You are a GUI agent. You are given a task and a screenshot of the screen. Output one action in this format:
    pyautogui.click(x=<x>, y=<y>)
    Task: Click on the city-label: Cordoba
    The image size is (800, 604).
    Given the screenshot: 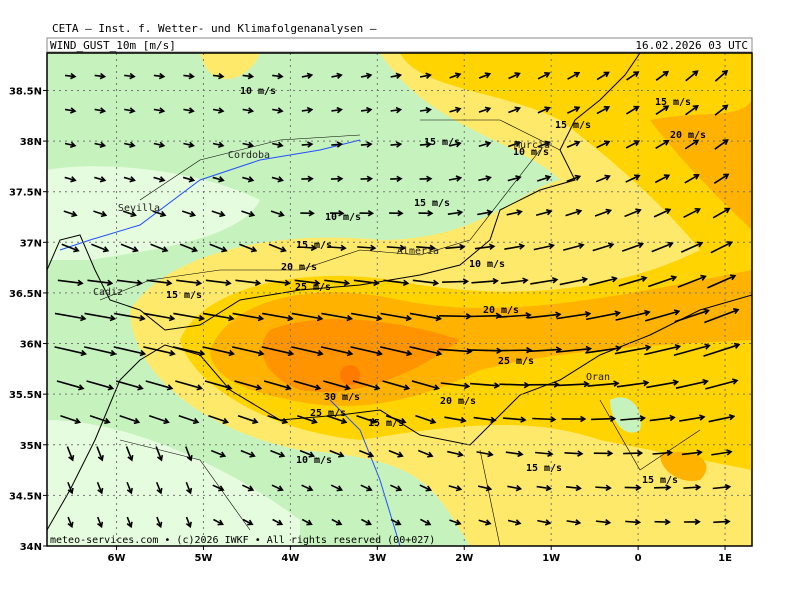 What is the action you would take?
    pyautogui.click(x=249, y=155)
    